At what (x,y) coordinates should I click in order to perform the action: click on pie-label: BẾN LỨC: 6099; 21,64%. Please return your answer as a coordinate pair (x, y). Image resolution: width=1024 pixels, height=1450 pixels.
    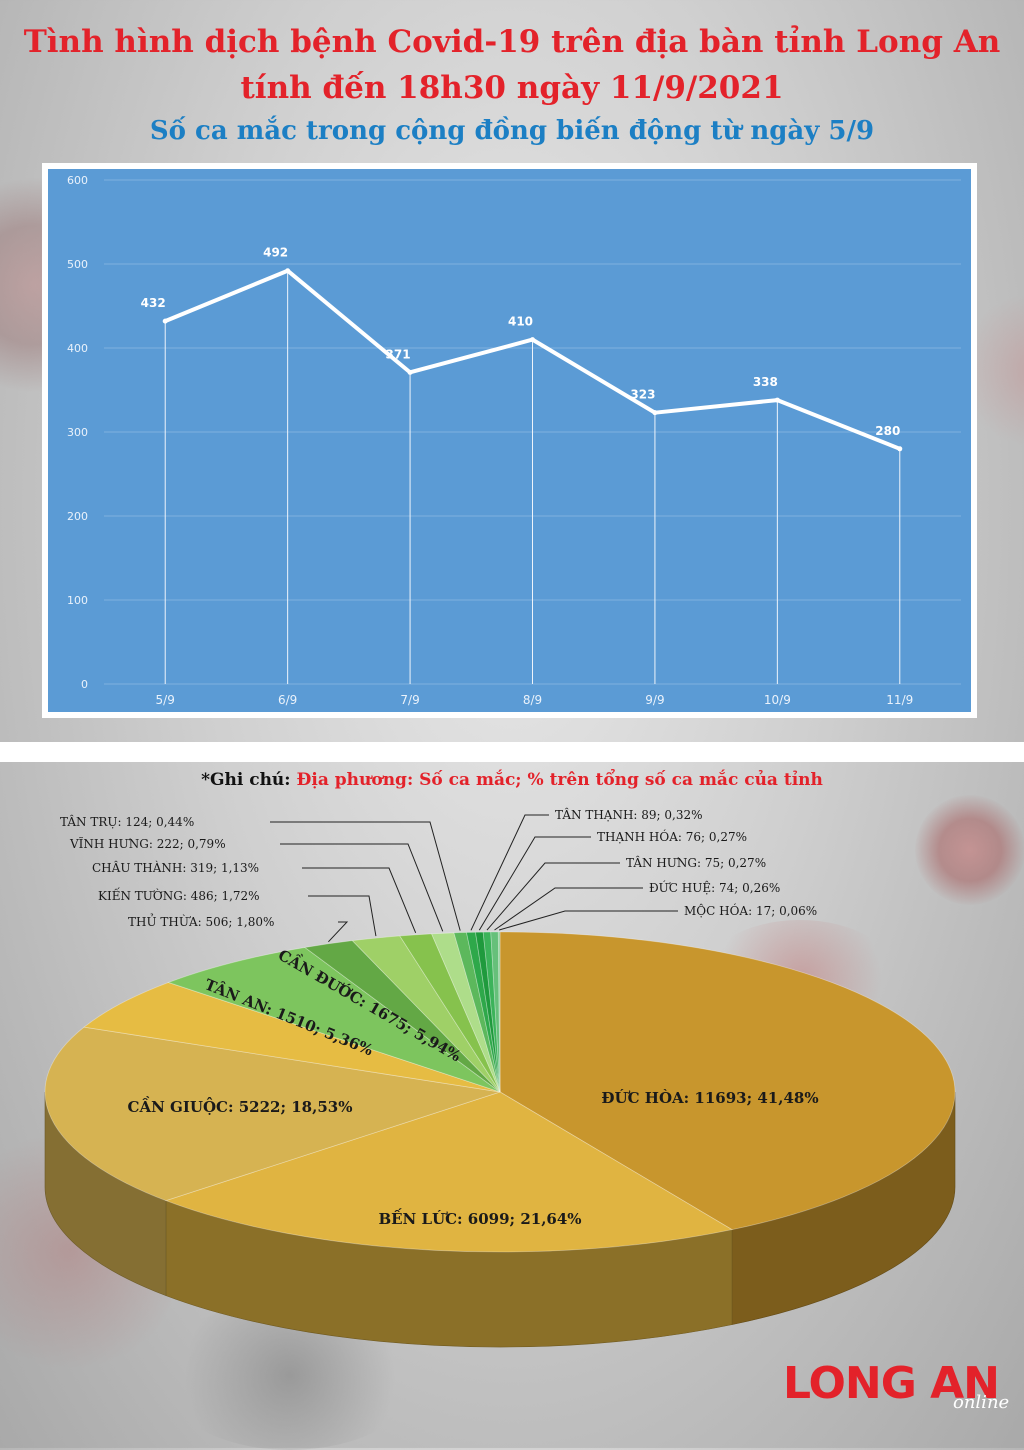
    Looking at the image, I should click on (479, 1218).